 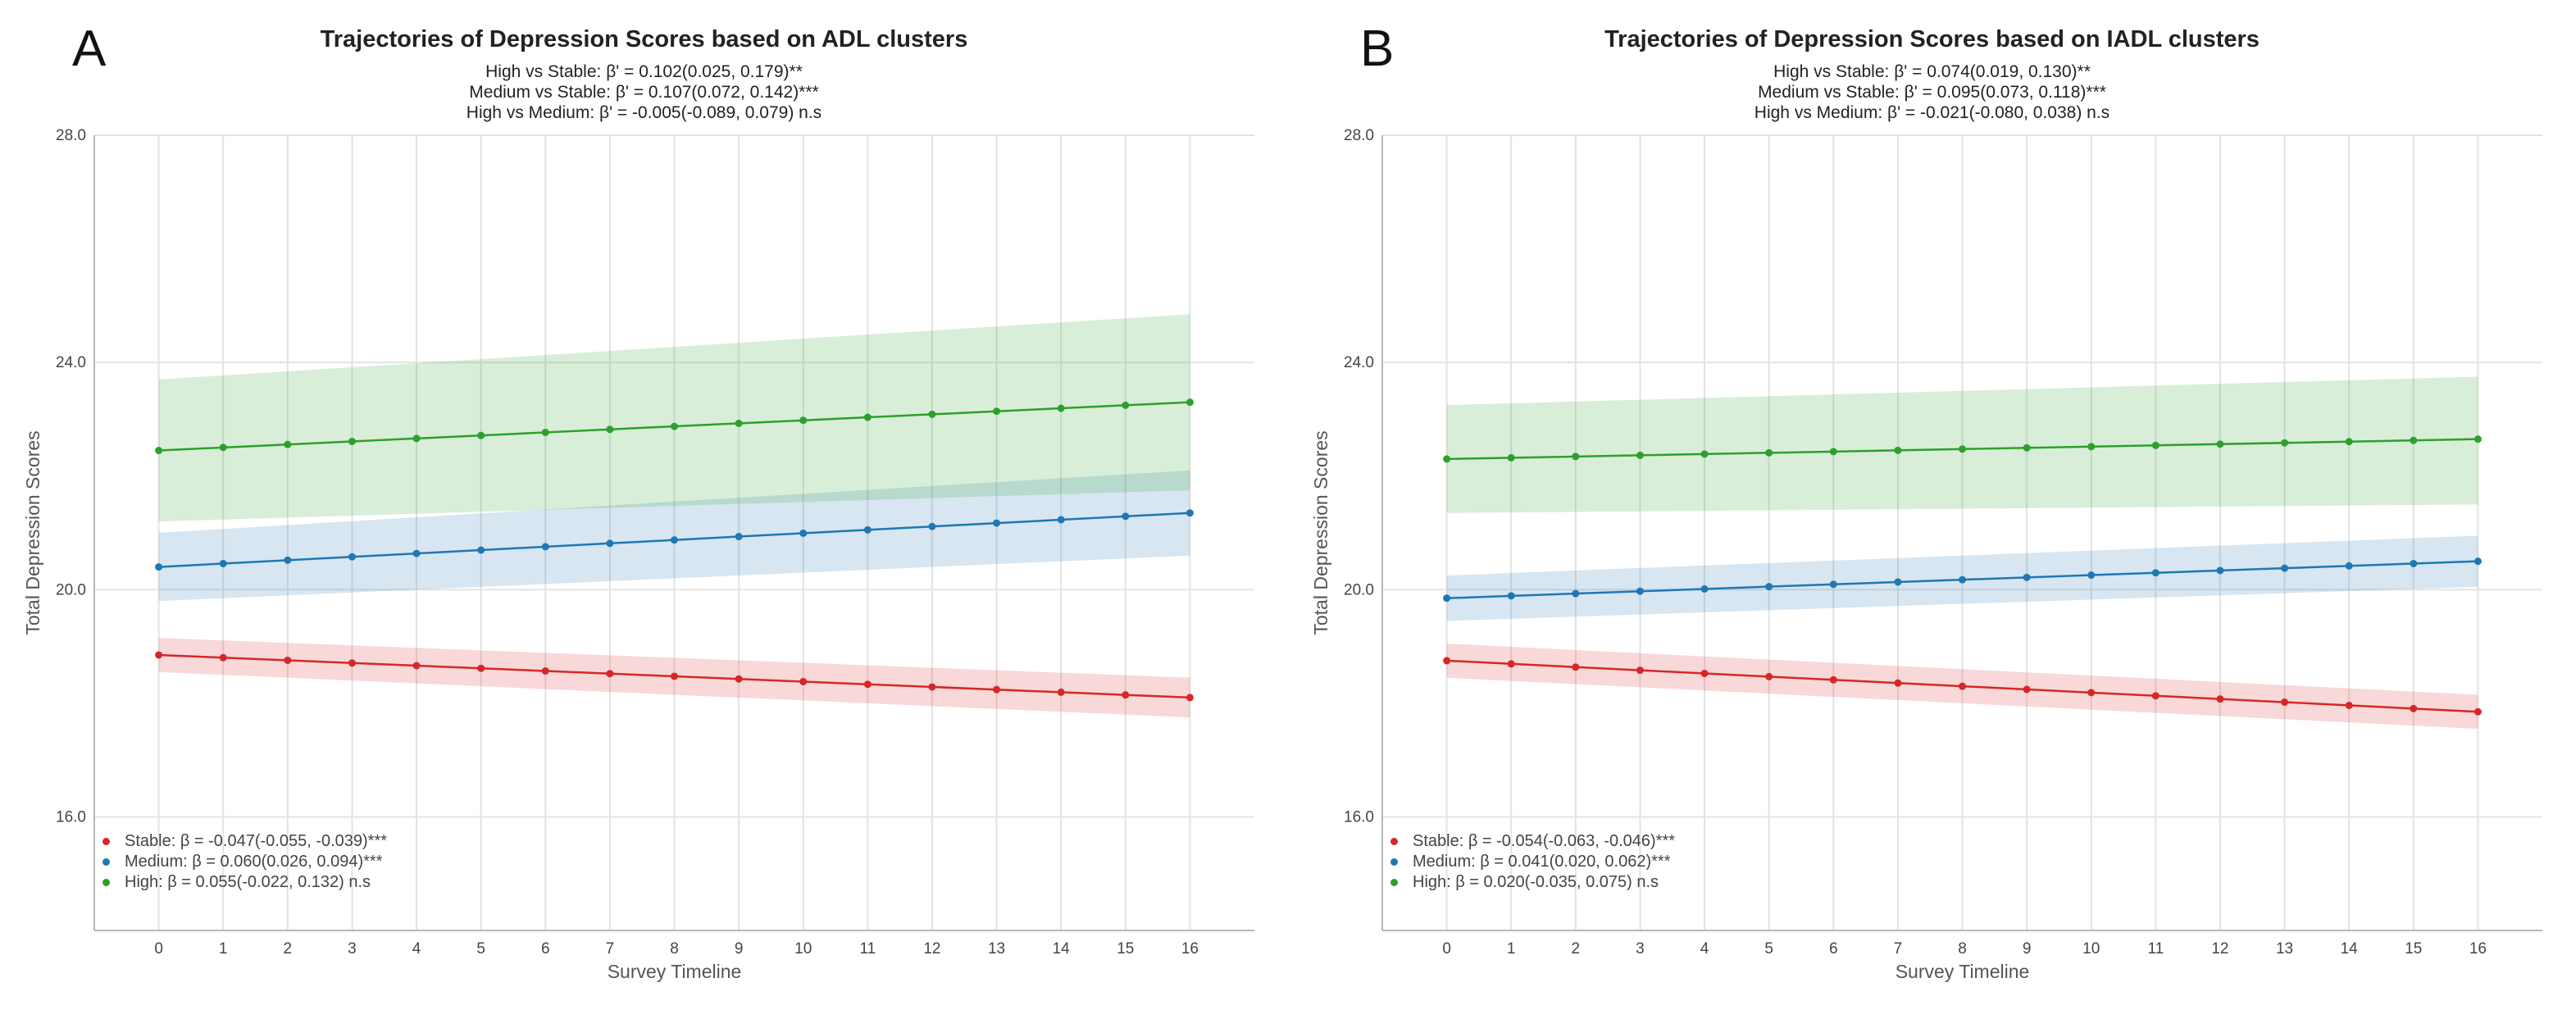 I want to click on legend-label-stable: Stable: β = -0.054(-0.063, -0.046)***, so click(x=1545, y=841).